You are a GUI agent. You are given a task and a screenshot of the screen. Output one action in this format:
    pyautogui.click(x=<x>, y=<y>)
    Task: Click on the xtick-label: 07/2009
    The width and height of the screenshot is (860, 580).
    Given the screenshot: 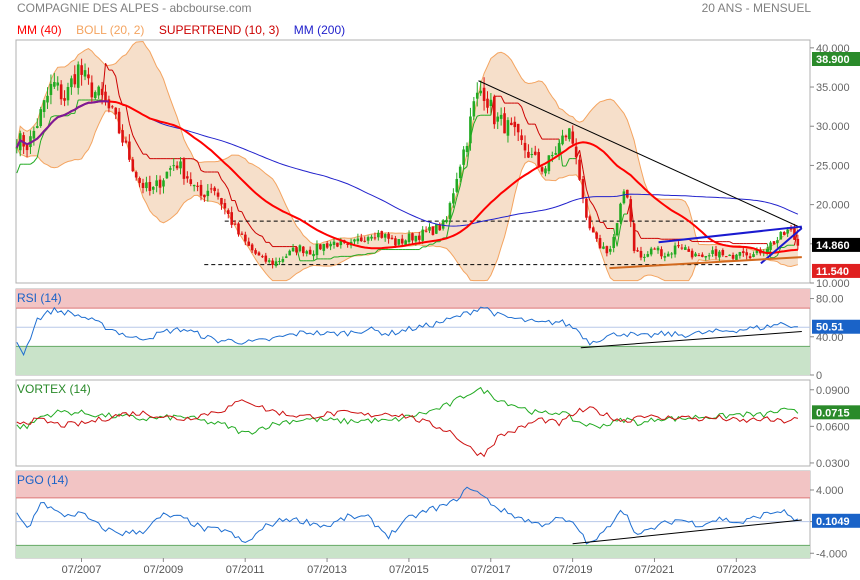 What is the action you would take?
    pyautogui.click(x=163, y=570)
    